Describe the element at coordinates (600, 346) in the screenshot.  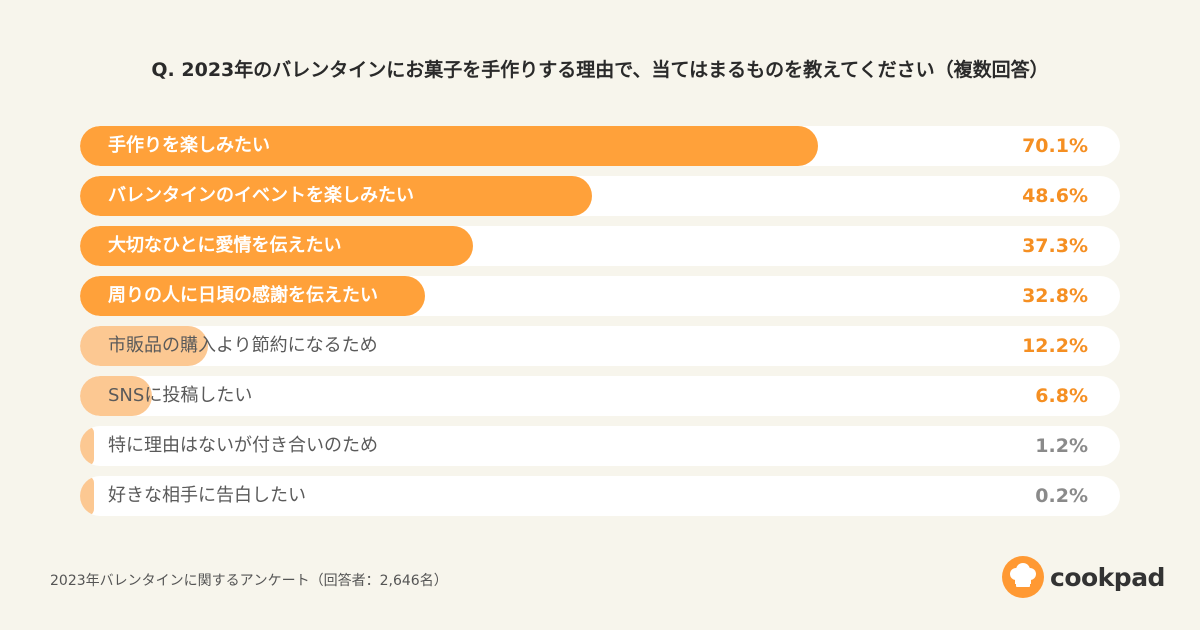
I see `bar-row: 市販品の購入より節約になるため 12.2%` at that location.